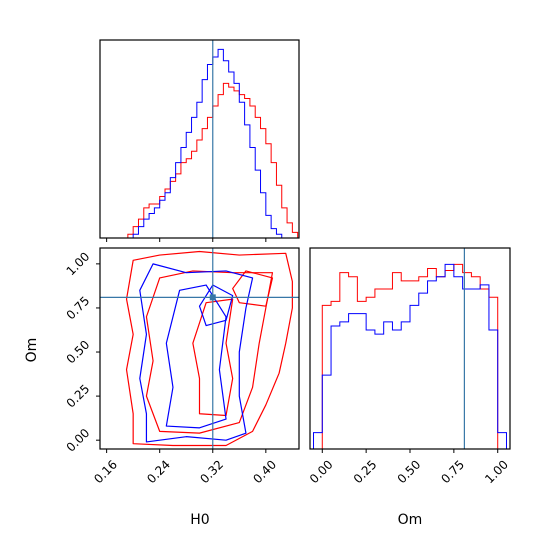 The image size is (550, 550). I want to click on joint-frame, so click(199, 348).